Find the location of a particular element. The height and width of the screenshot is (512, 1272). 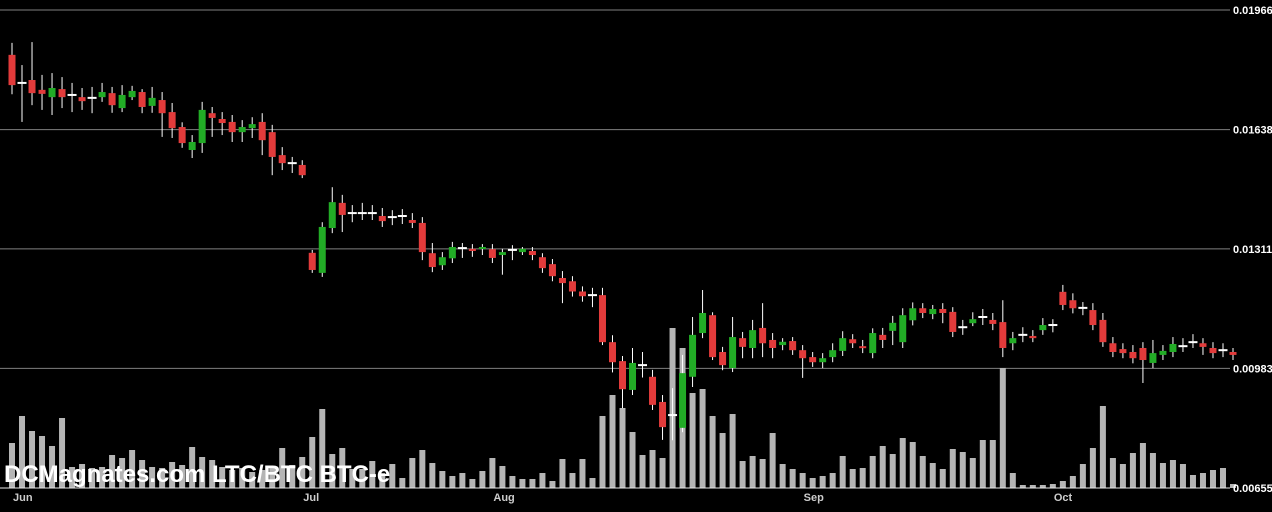

month-axis-label: Jun is located at coordinates (23, 498).